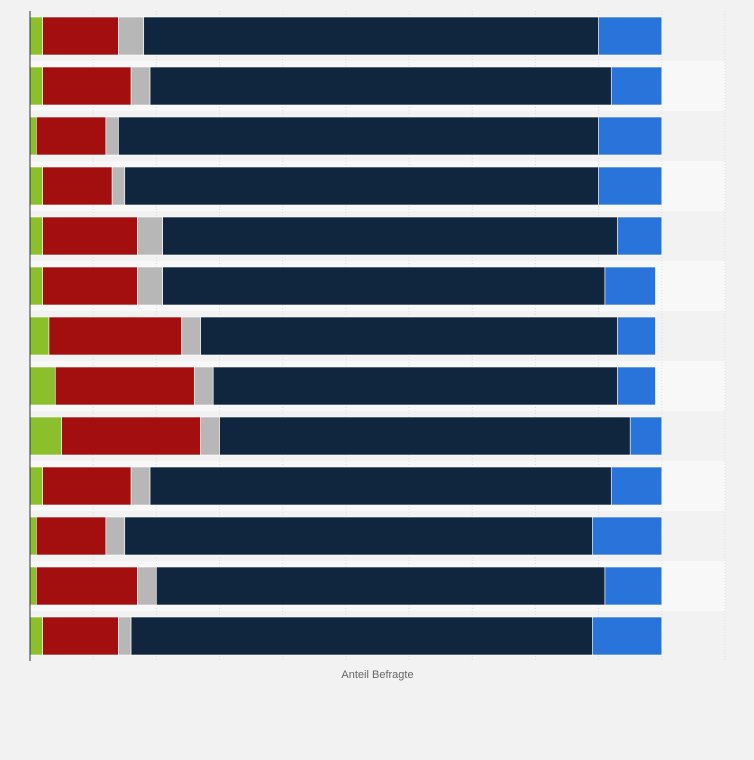 This screenshot has width=754, height=760. Describe the element at coordinates (377, 675) in the screenshot. I see `x-axis-label: Anteil Befragte` at that location.